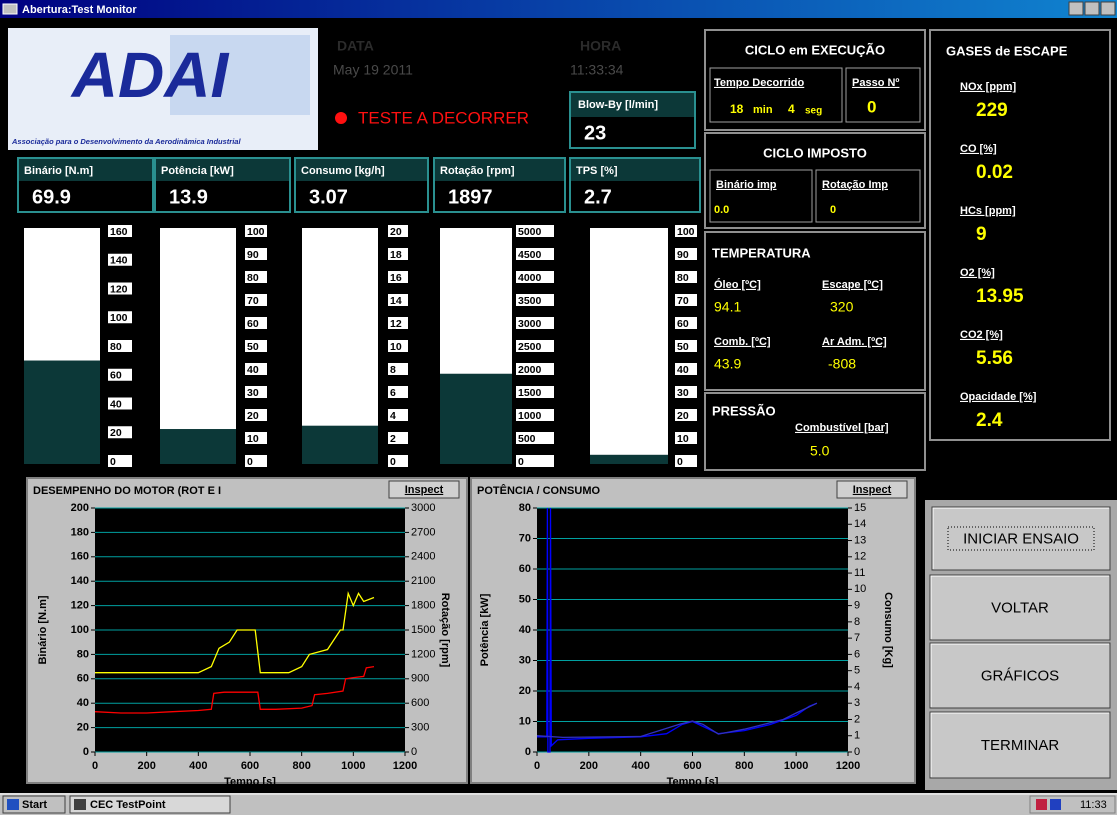  I want to click on button-label: VOLTAR, so click(1020, 607).